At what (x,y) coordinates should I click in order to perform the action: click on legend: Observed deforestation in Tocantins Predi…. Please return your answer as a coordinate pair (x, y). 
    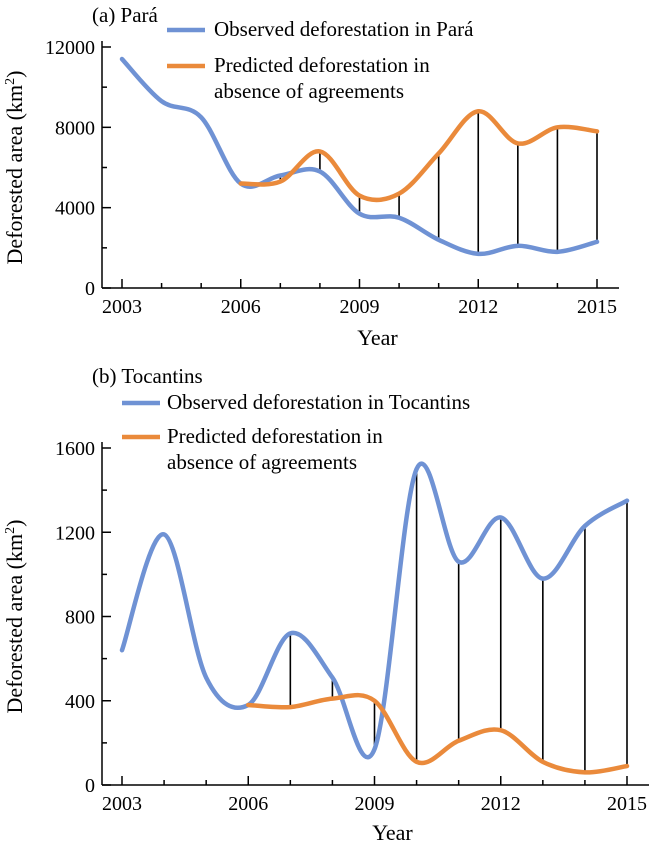
    Looking at the image, I should click on (296, 432).